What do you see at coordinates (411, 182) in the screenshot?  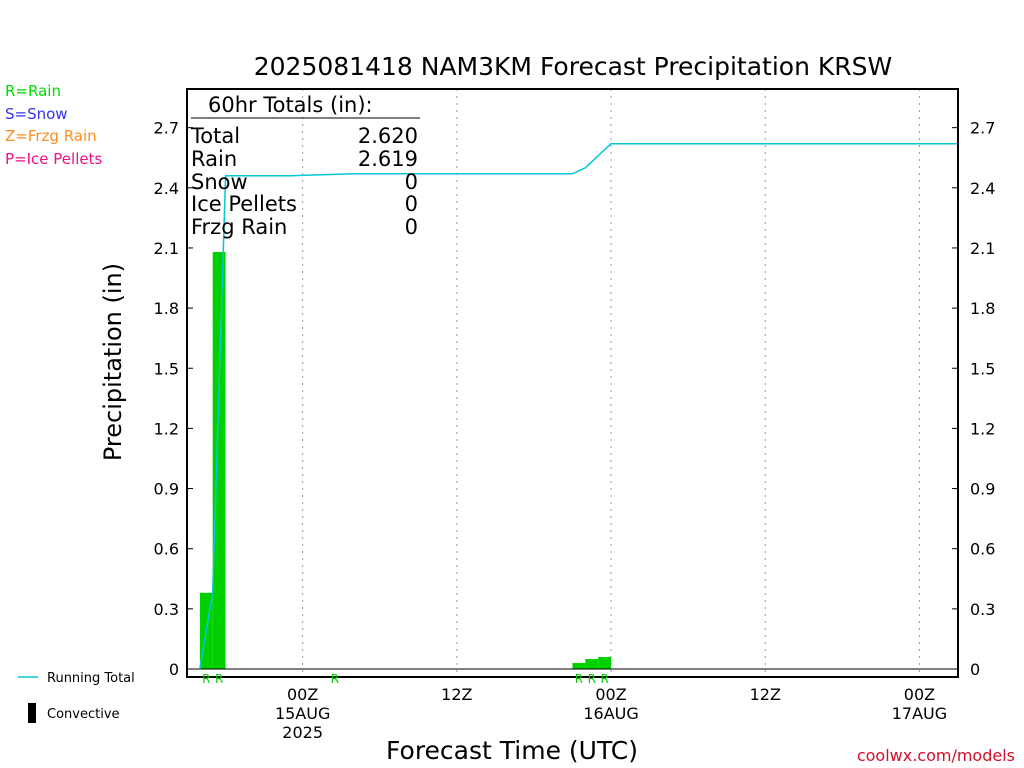 I see `totals-value-snow: 0` at bounding box center [411, 182].